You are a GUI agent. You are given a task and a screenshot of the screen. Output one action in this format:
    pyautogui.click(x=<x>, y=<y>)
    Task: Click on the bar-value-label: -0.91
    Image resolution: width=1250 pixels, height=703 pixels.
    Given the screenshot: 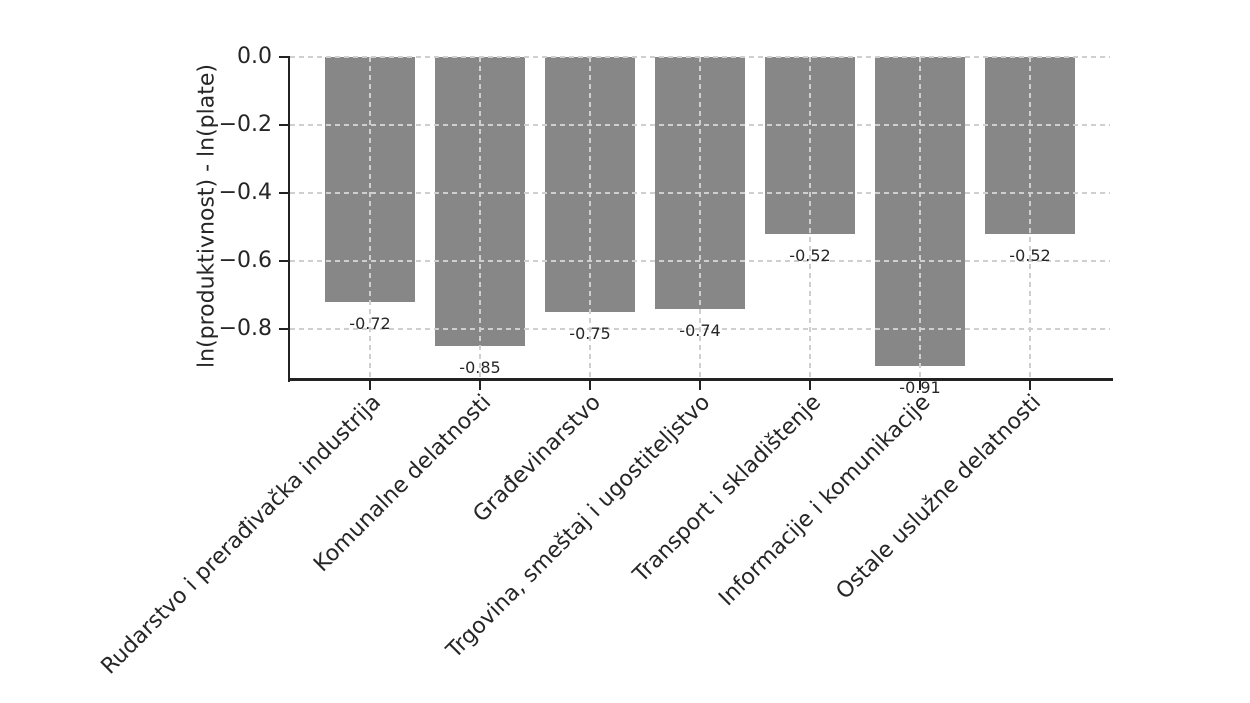 What is the action you would take?
    pyautogui.click(x=920, y=388)
    